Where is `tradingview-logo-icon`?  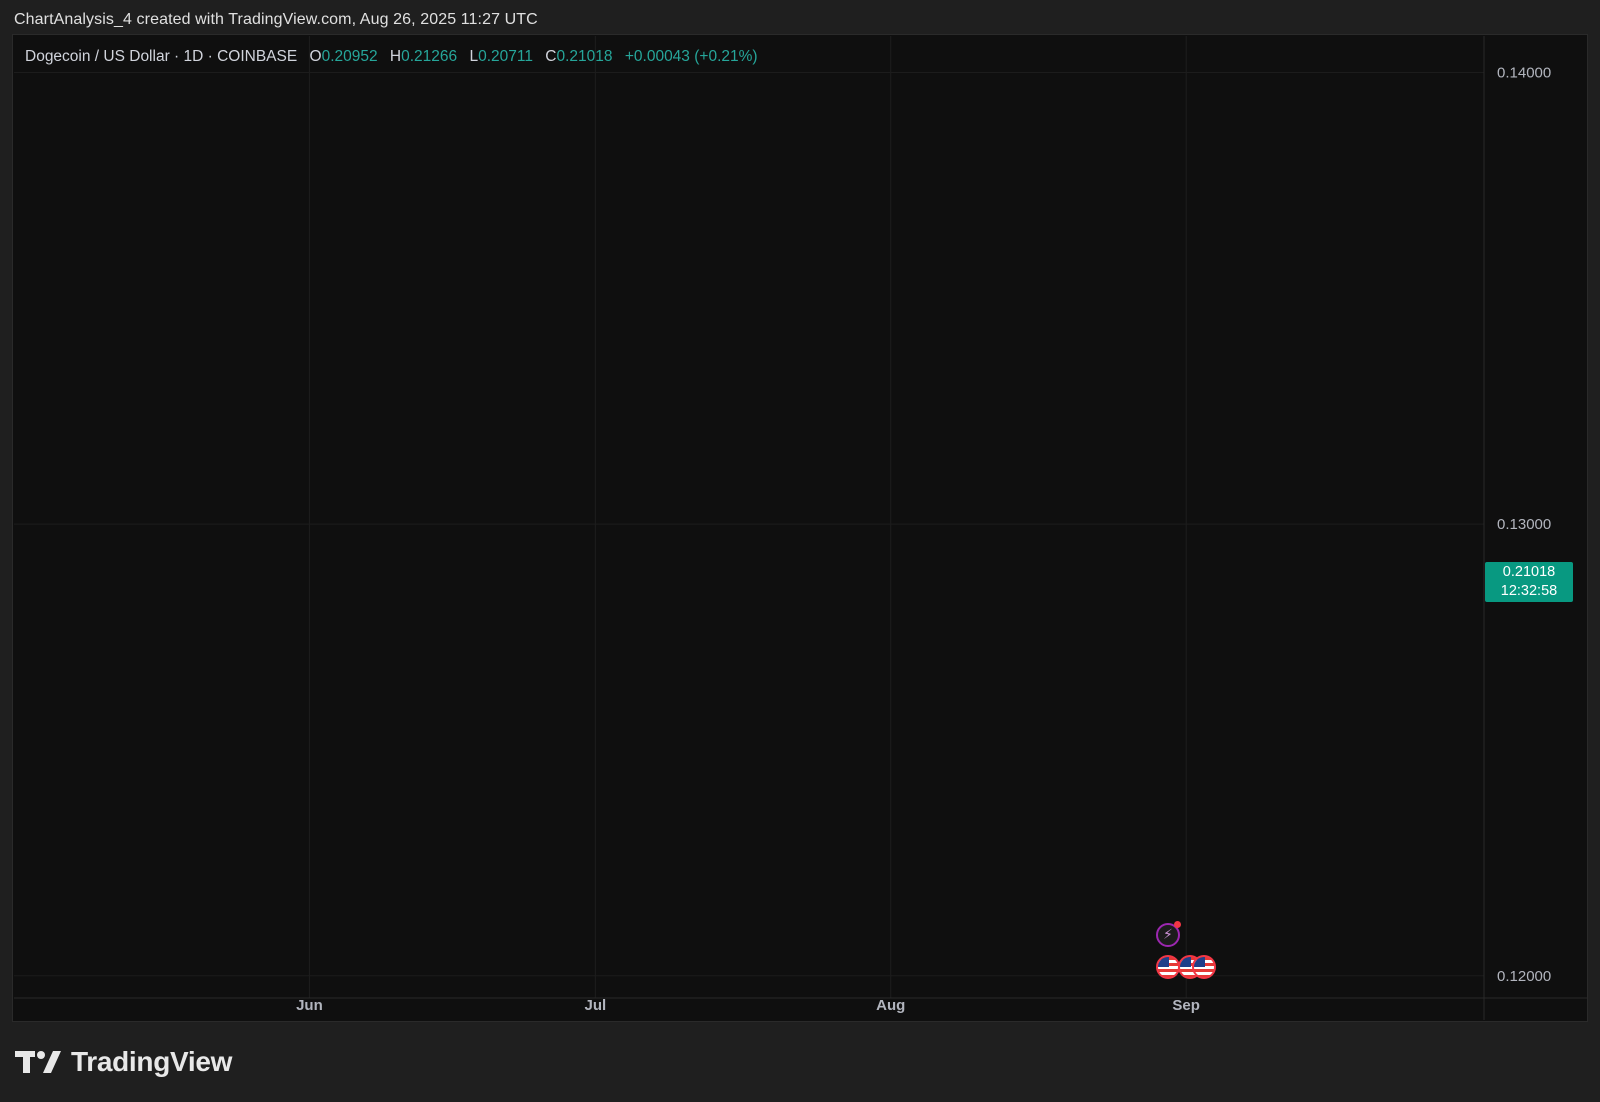 tradingview-logo-icon is located at coordinates (38, 1062).